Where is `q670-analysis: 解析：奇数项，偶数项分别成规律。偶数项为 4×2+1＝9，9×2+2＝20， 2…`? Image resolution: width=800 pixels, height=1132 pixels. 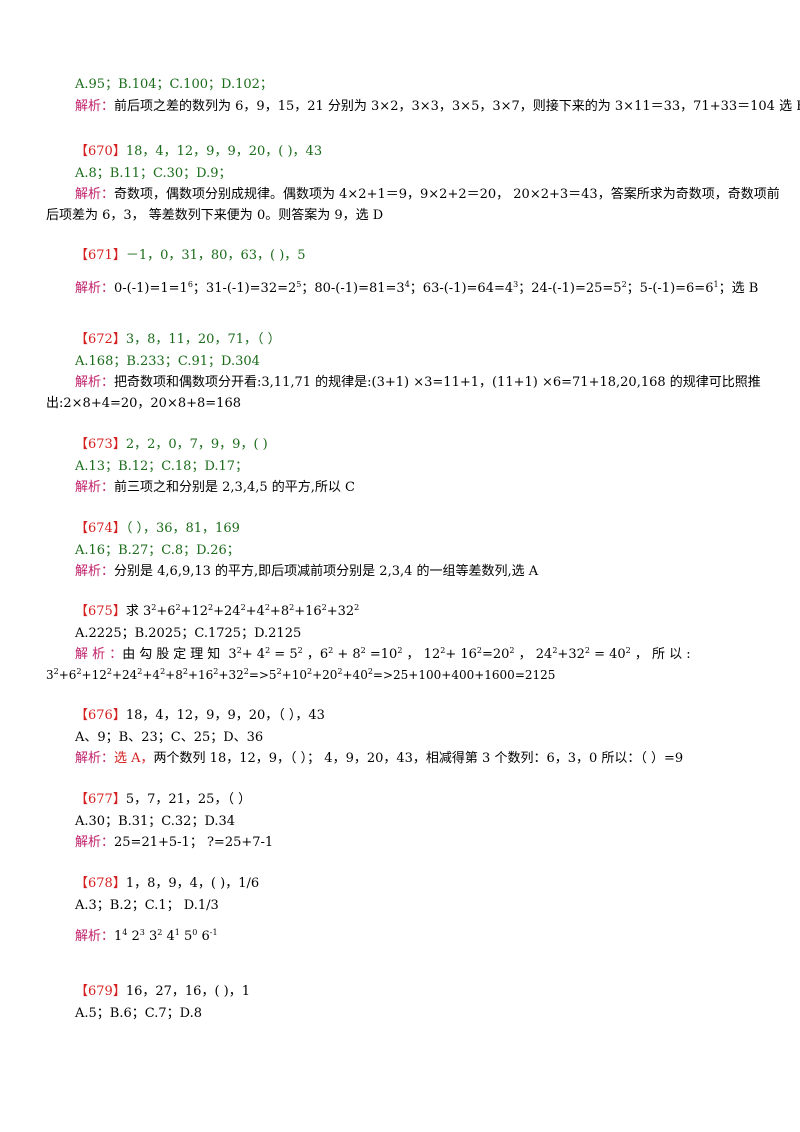
q670-analysis: 解析：奇数项，偶数项分别成规律。偶数项为 4×2+1＝9，9×2+2＝20， 2… is located at coordinates (427, 195).